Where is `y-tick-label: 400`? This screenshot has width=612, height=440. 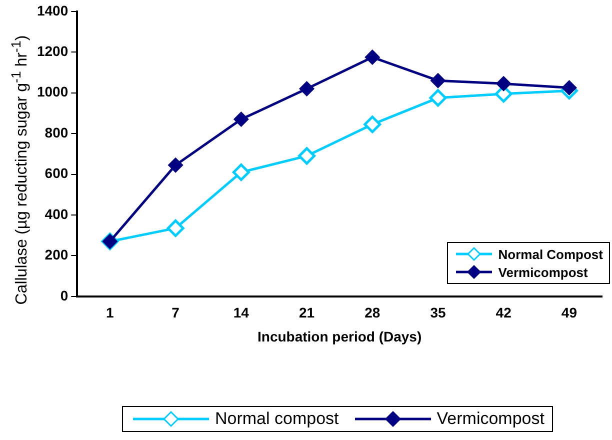
y-tick-label: 400 is located at coordinates (56, 214).